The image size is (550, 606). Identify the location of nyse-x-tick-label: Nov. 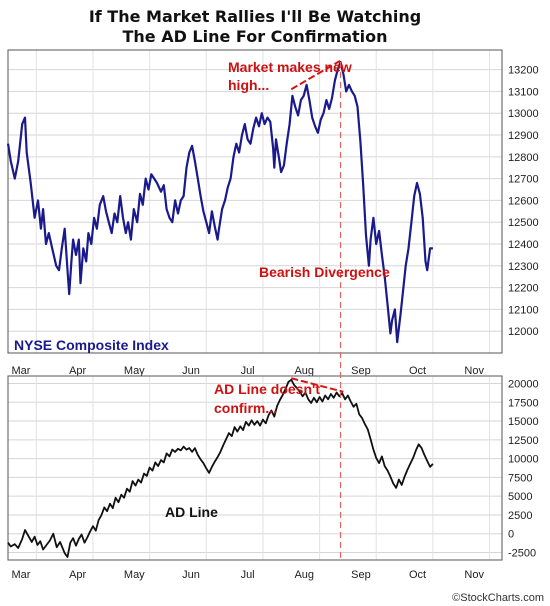
(474, 371).